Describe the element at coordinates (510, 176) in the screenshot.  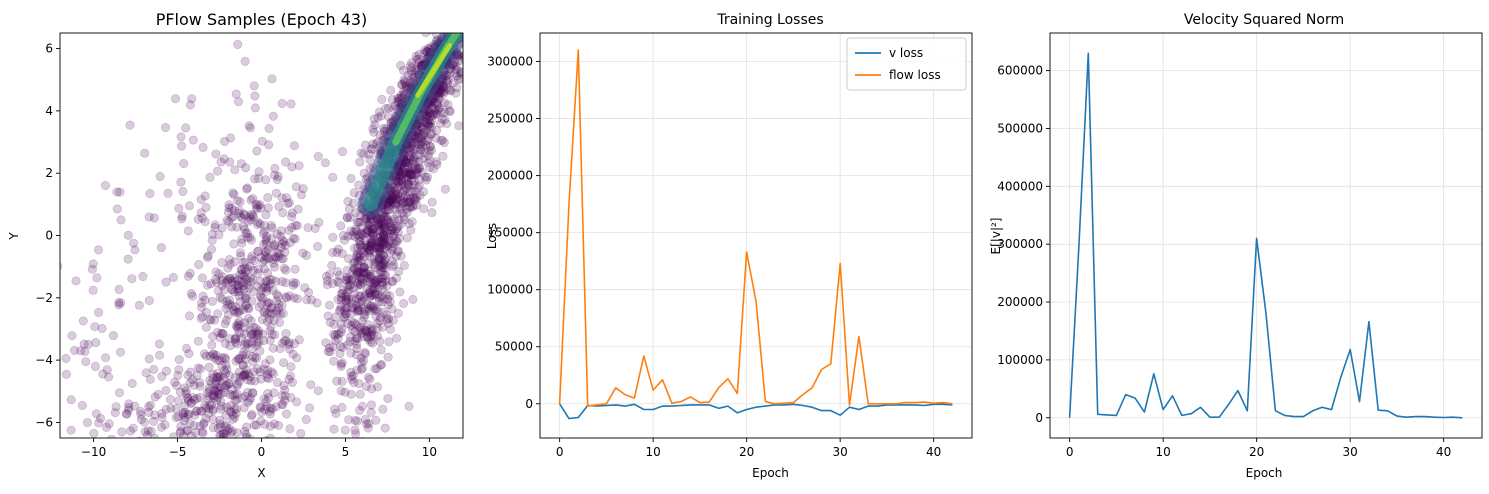
I see `losses-ytick-label: 200000` at that location.